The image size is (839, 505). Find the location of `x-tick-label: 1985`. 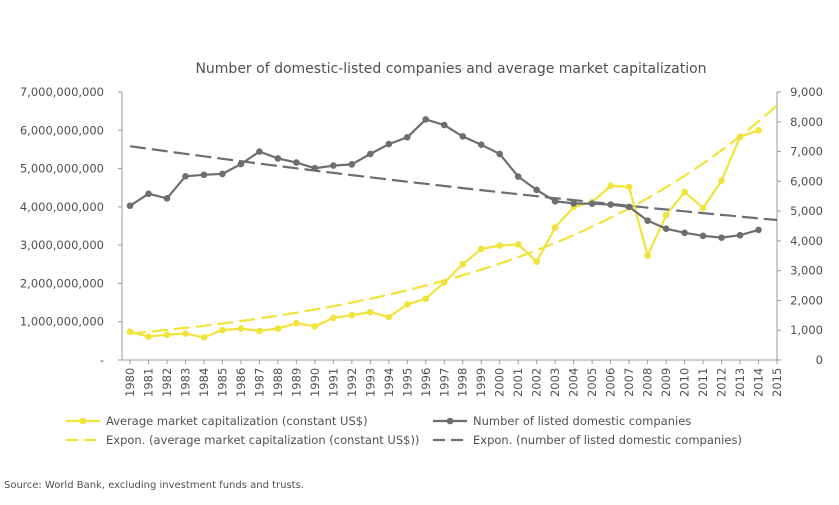

x-tick-label: 1985 is located at coordinates (222, 382).